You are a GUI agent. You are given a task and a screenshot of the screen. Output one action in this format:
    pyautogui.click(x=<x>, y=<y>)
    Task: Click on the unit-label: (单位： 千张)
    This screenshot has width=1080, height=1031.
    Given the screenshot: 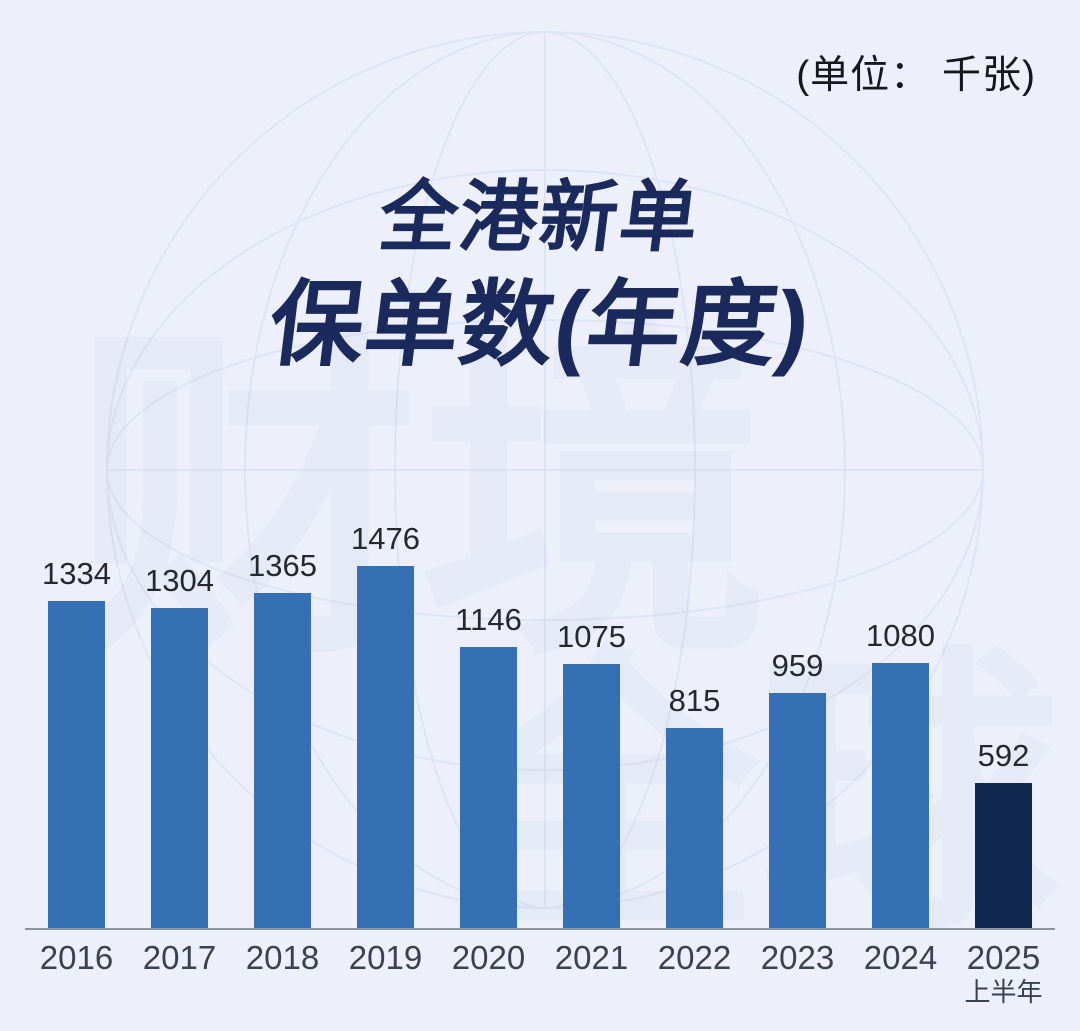 What is the action you would take?
    pyautogui.click(x=916, y=75)
    